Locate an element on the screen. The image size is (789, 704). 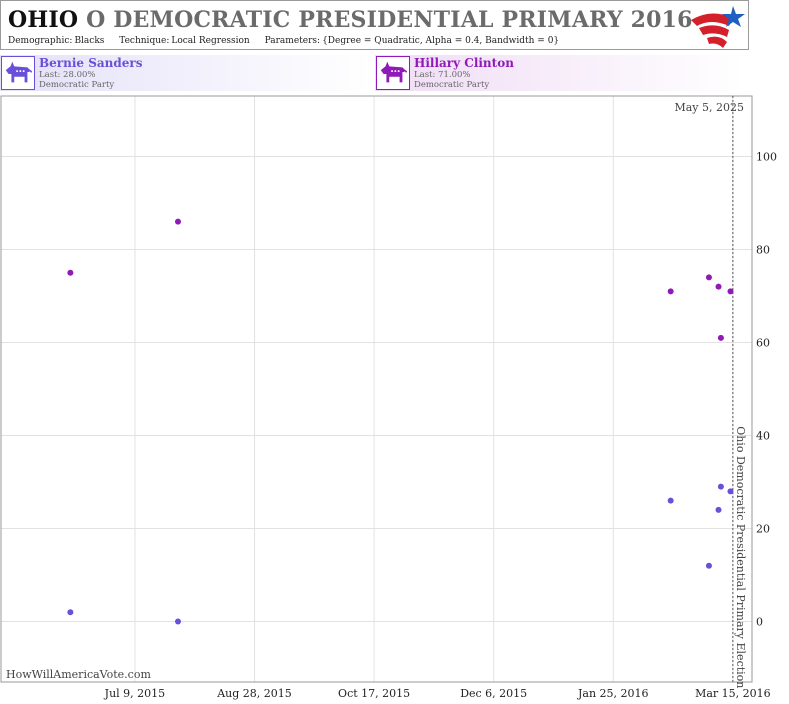
demographic-label: Demographic: is located at coordinates (40, 41).